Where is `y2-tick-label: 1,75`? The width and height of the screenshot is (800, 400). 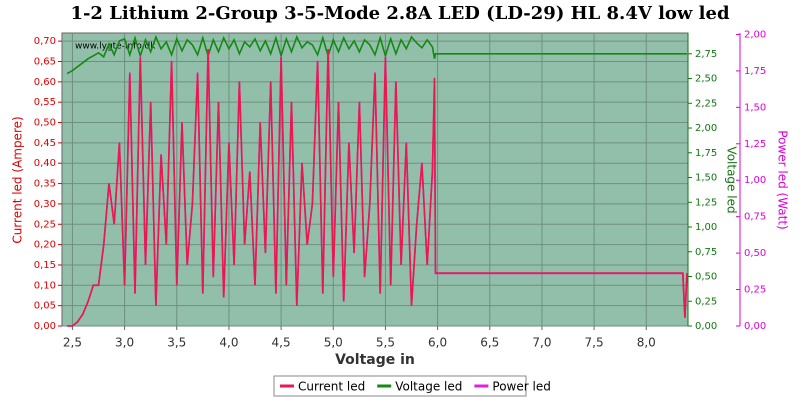 y2-tick-label: 1,75 is located at coordinates (706, 153).